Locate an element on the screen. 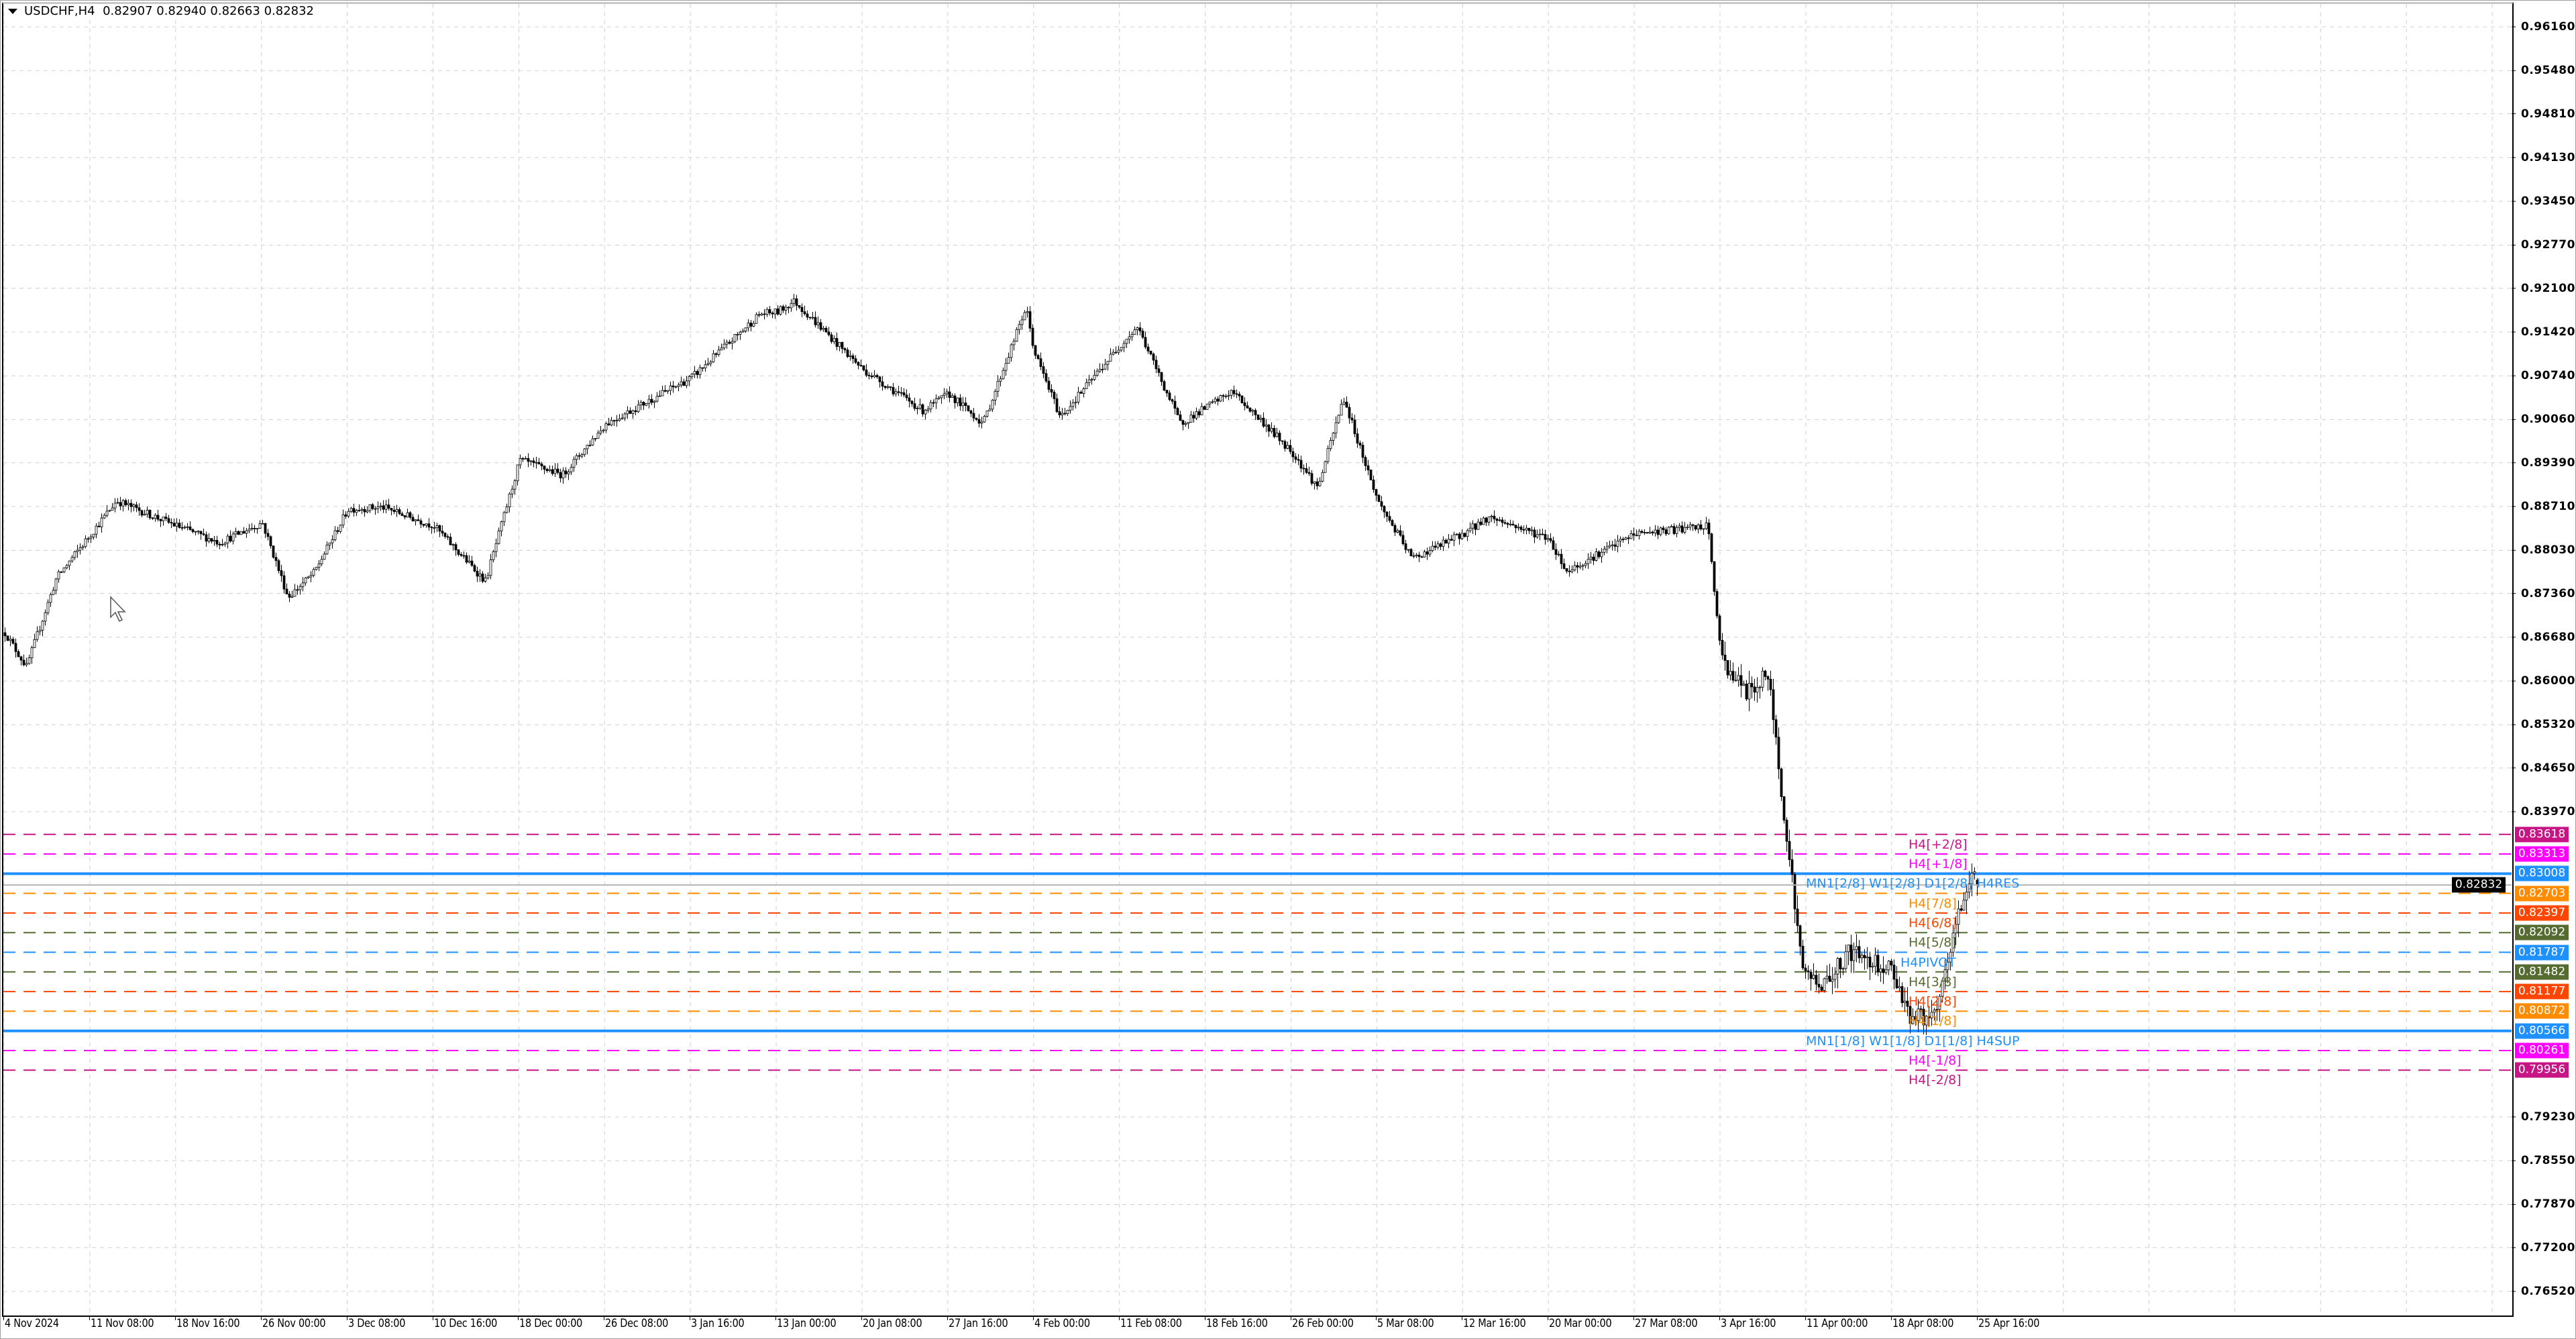 This screenshot has width=2576, height=1339. price-tick-label: 0.95480 is located at coordinates (2548, 71).